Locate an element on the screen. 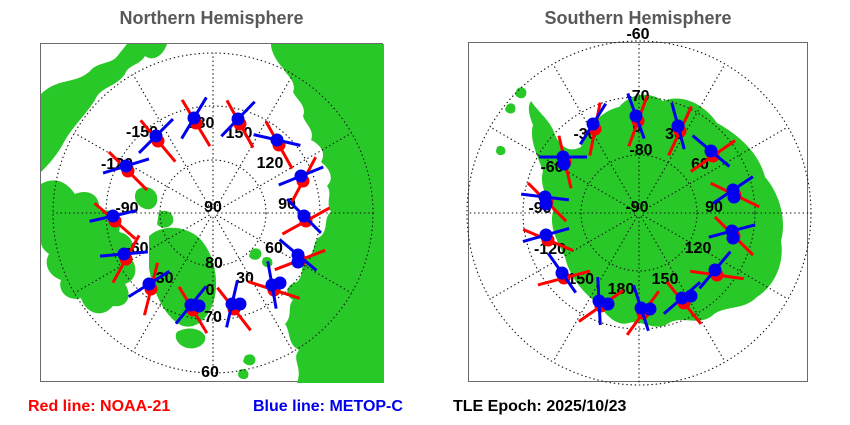 This screenshot has height=425, width=850. northern-hemisphere-title: Northern Hemisphere is located at coordinates (211, 18).